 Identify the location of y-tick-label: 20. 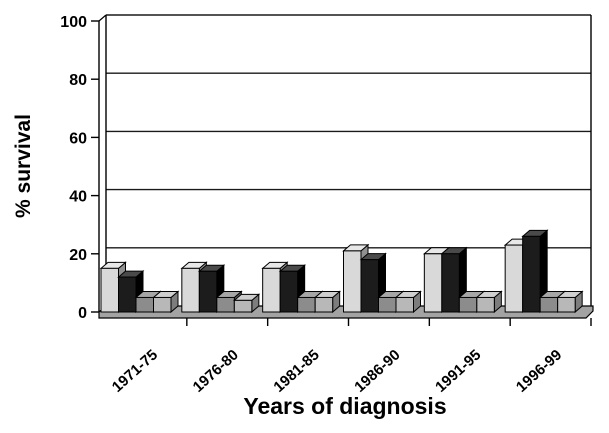
(78, 255).